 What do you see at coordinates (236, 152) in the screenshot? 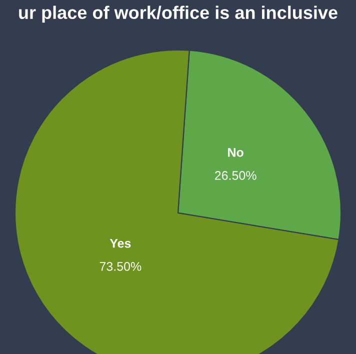
I see `slice-label: No` at bounding box center [236, 152].